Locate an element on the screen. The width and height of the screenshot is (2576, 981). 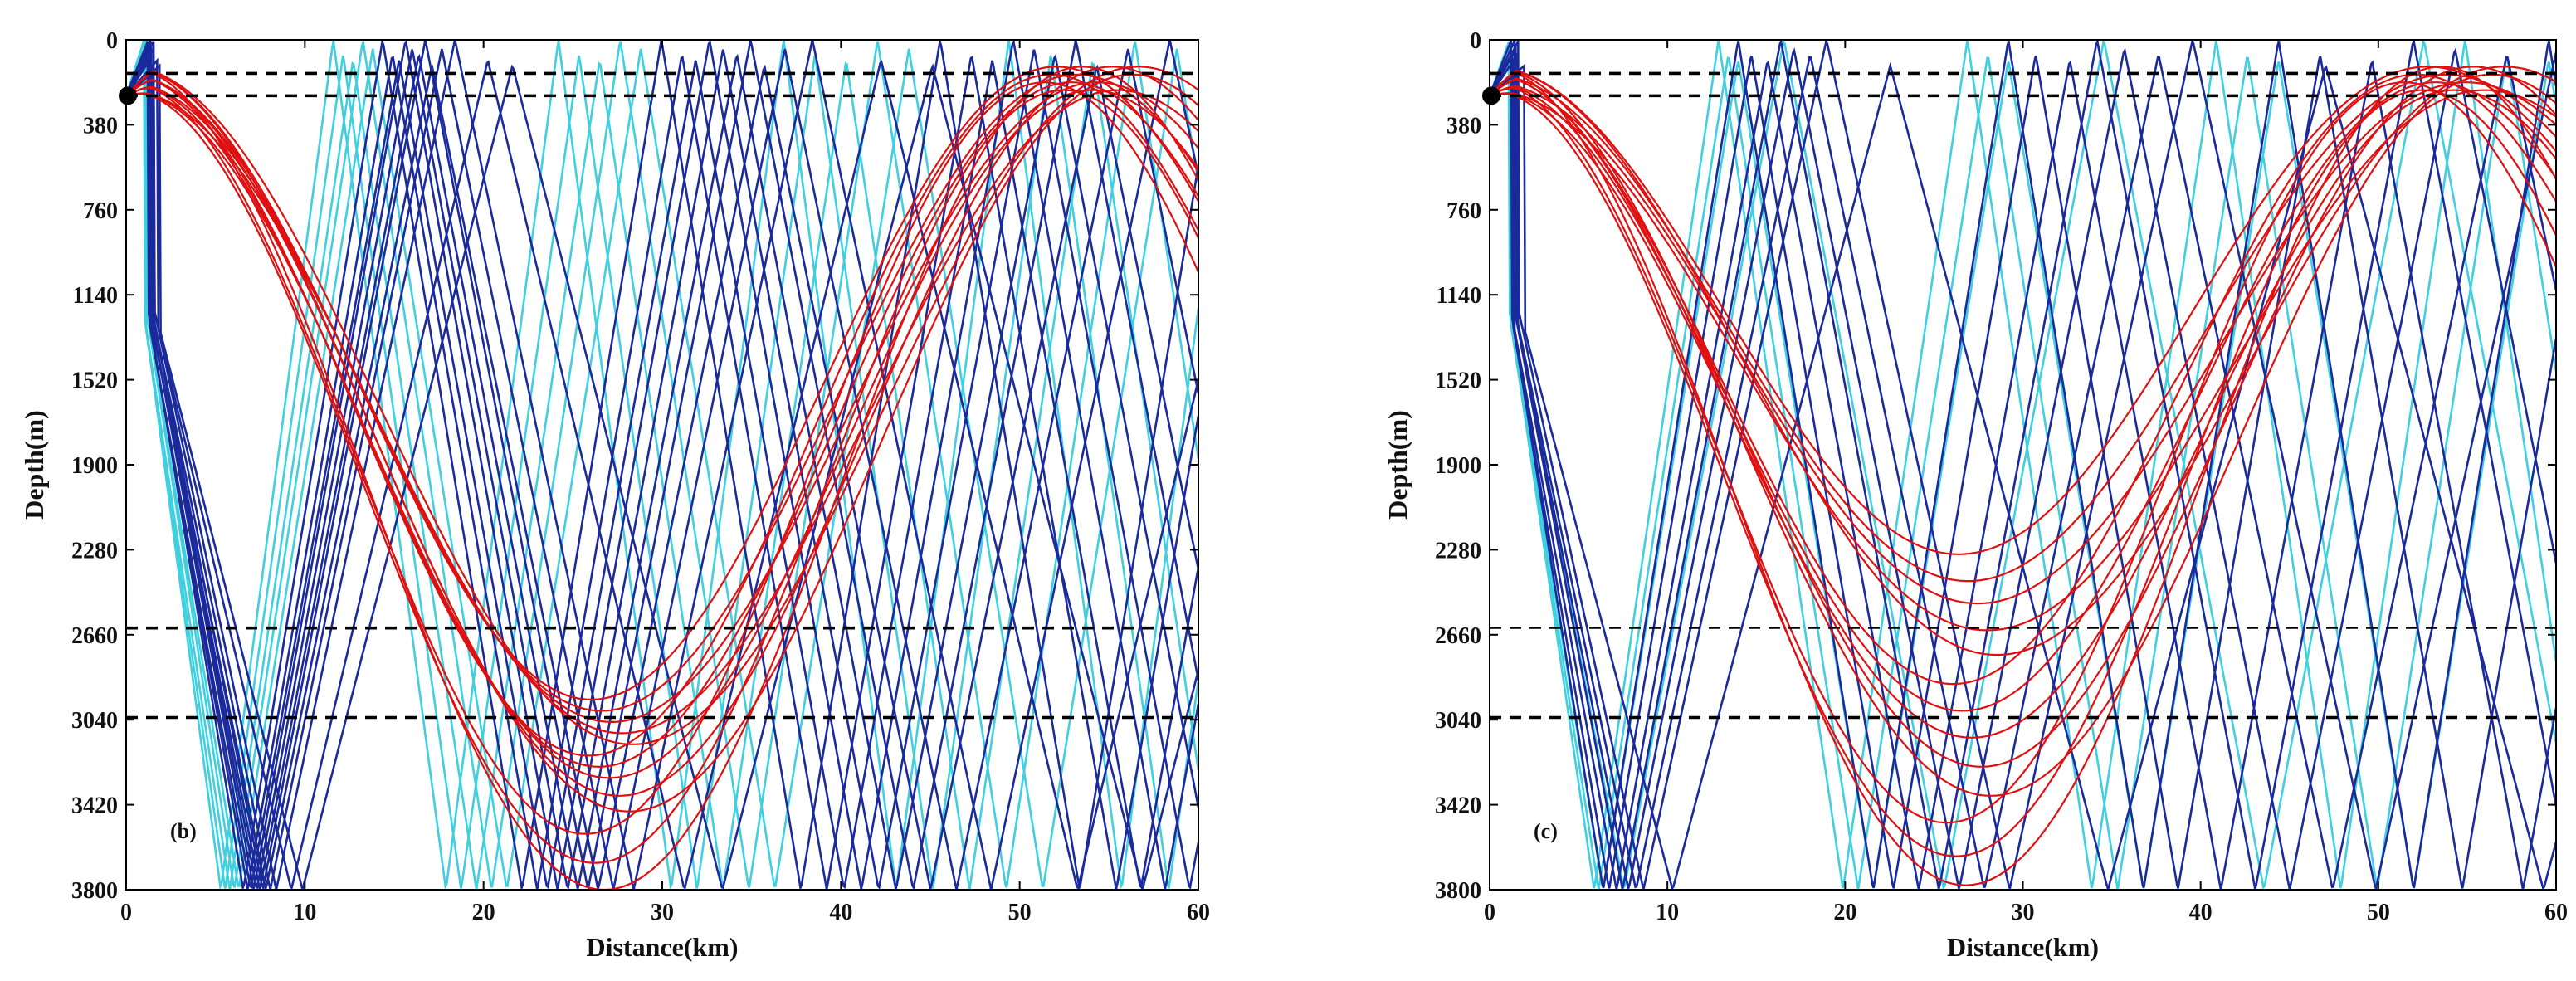
x-axis-label-b: Distance(km) is located at coordinates (662, 947).